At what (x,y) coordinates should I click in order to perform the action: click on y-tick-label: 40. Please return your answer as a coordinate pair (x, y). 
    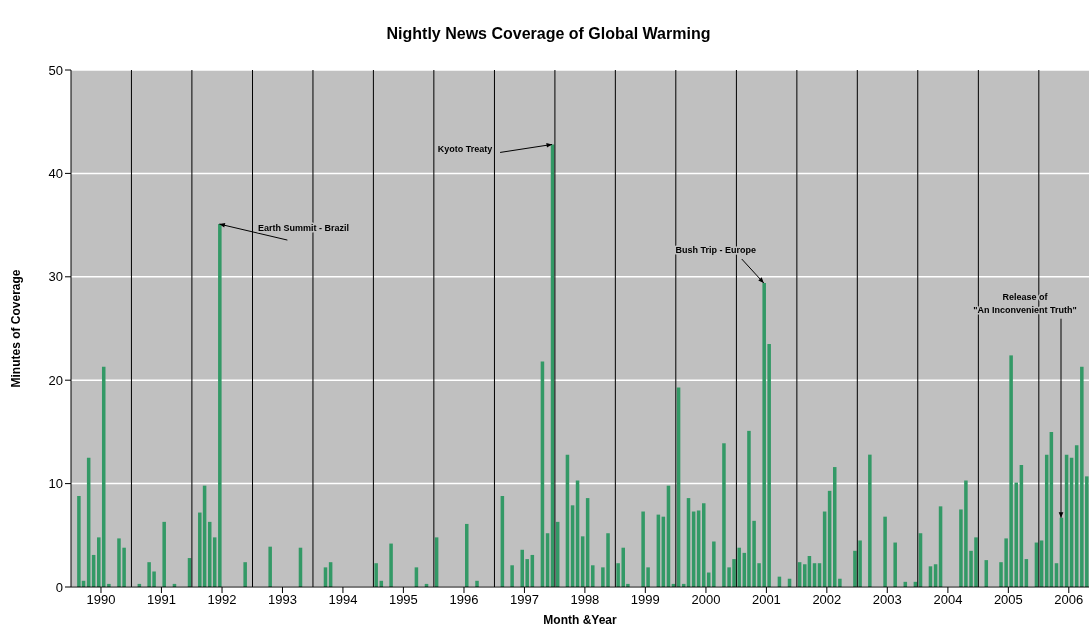
    Looking at the image, I should click on (55, 174).